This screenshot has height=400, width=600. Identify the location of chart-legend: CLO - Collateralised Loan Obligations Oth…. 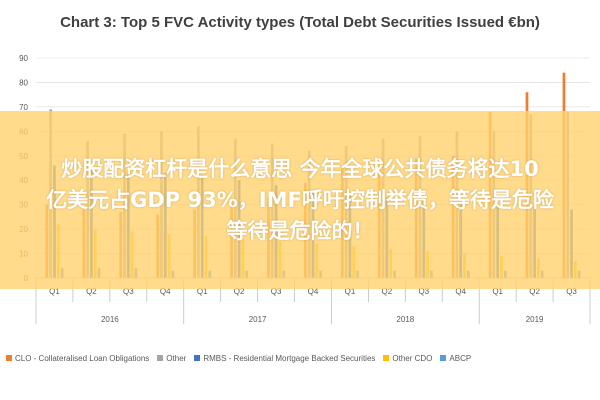
(303, 358).